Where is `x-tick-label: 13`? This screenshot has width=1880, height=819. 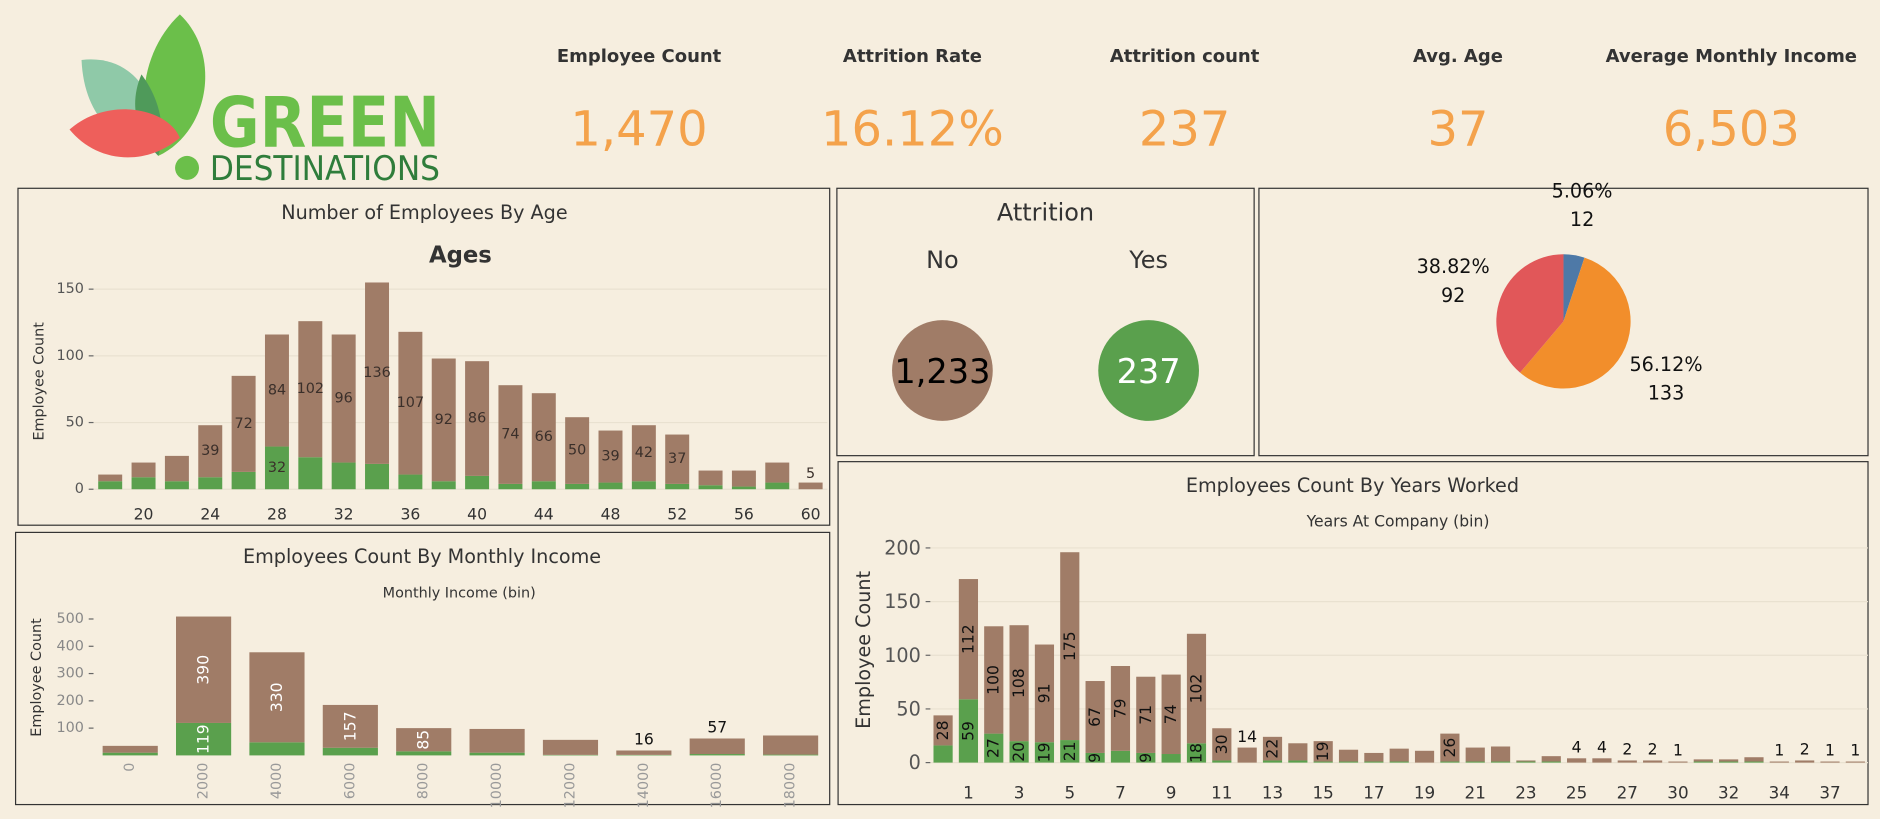
x-tick-label: 13 is located at coordinates (1272, 793).